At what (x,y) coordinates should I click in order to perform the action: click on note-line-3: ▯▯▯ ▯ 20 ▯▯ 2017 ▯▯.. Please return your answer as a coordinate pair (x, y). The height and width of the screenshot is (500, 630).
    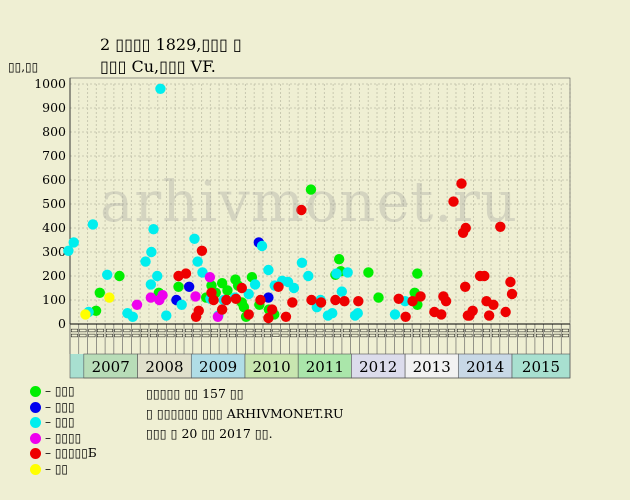
    Looking at the image, I should click on (209, 433).